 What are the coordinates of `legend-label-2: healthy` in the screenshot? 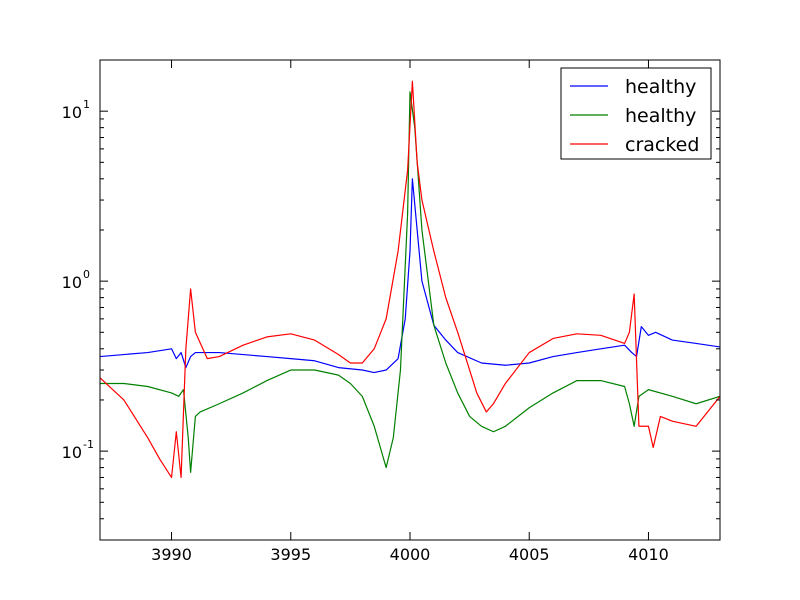 It's located at (660, 116).